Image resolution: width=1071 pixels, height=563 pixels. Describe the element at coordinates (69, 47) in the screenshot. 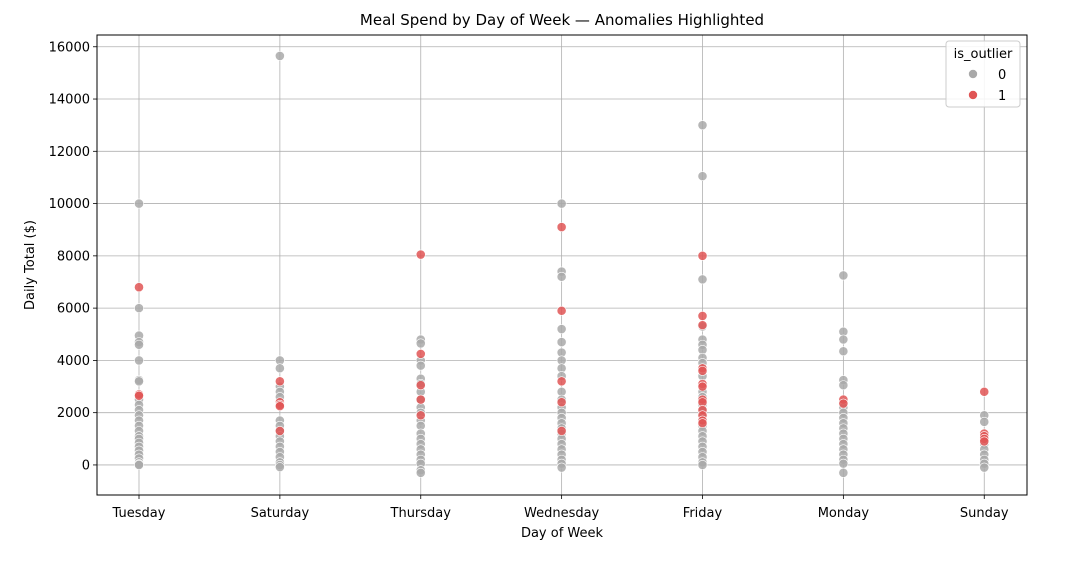

I see `y-tick-label: 16000` at that location.